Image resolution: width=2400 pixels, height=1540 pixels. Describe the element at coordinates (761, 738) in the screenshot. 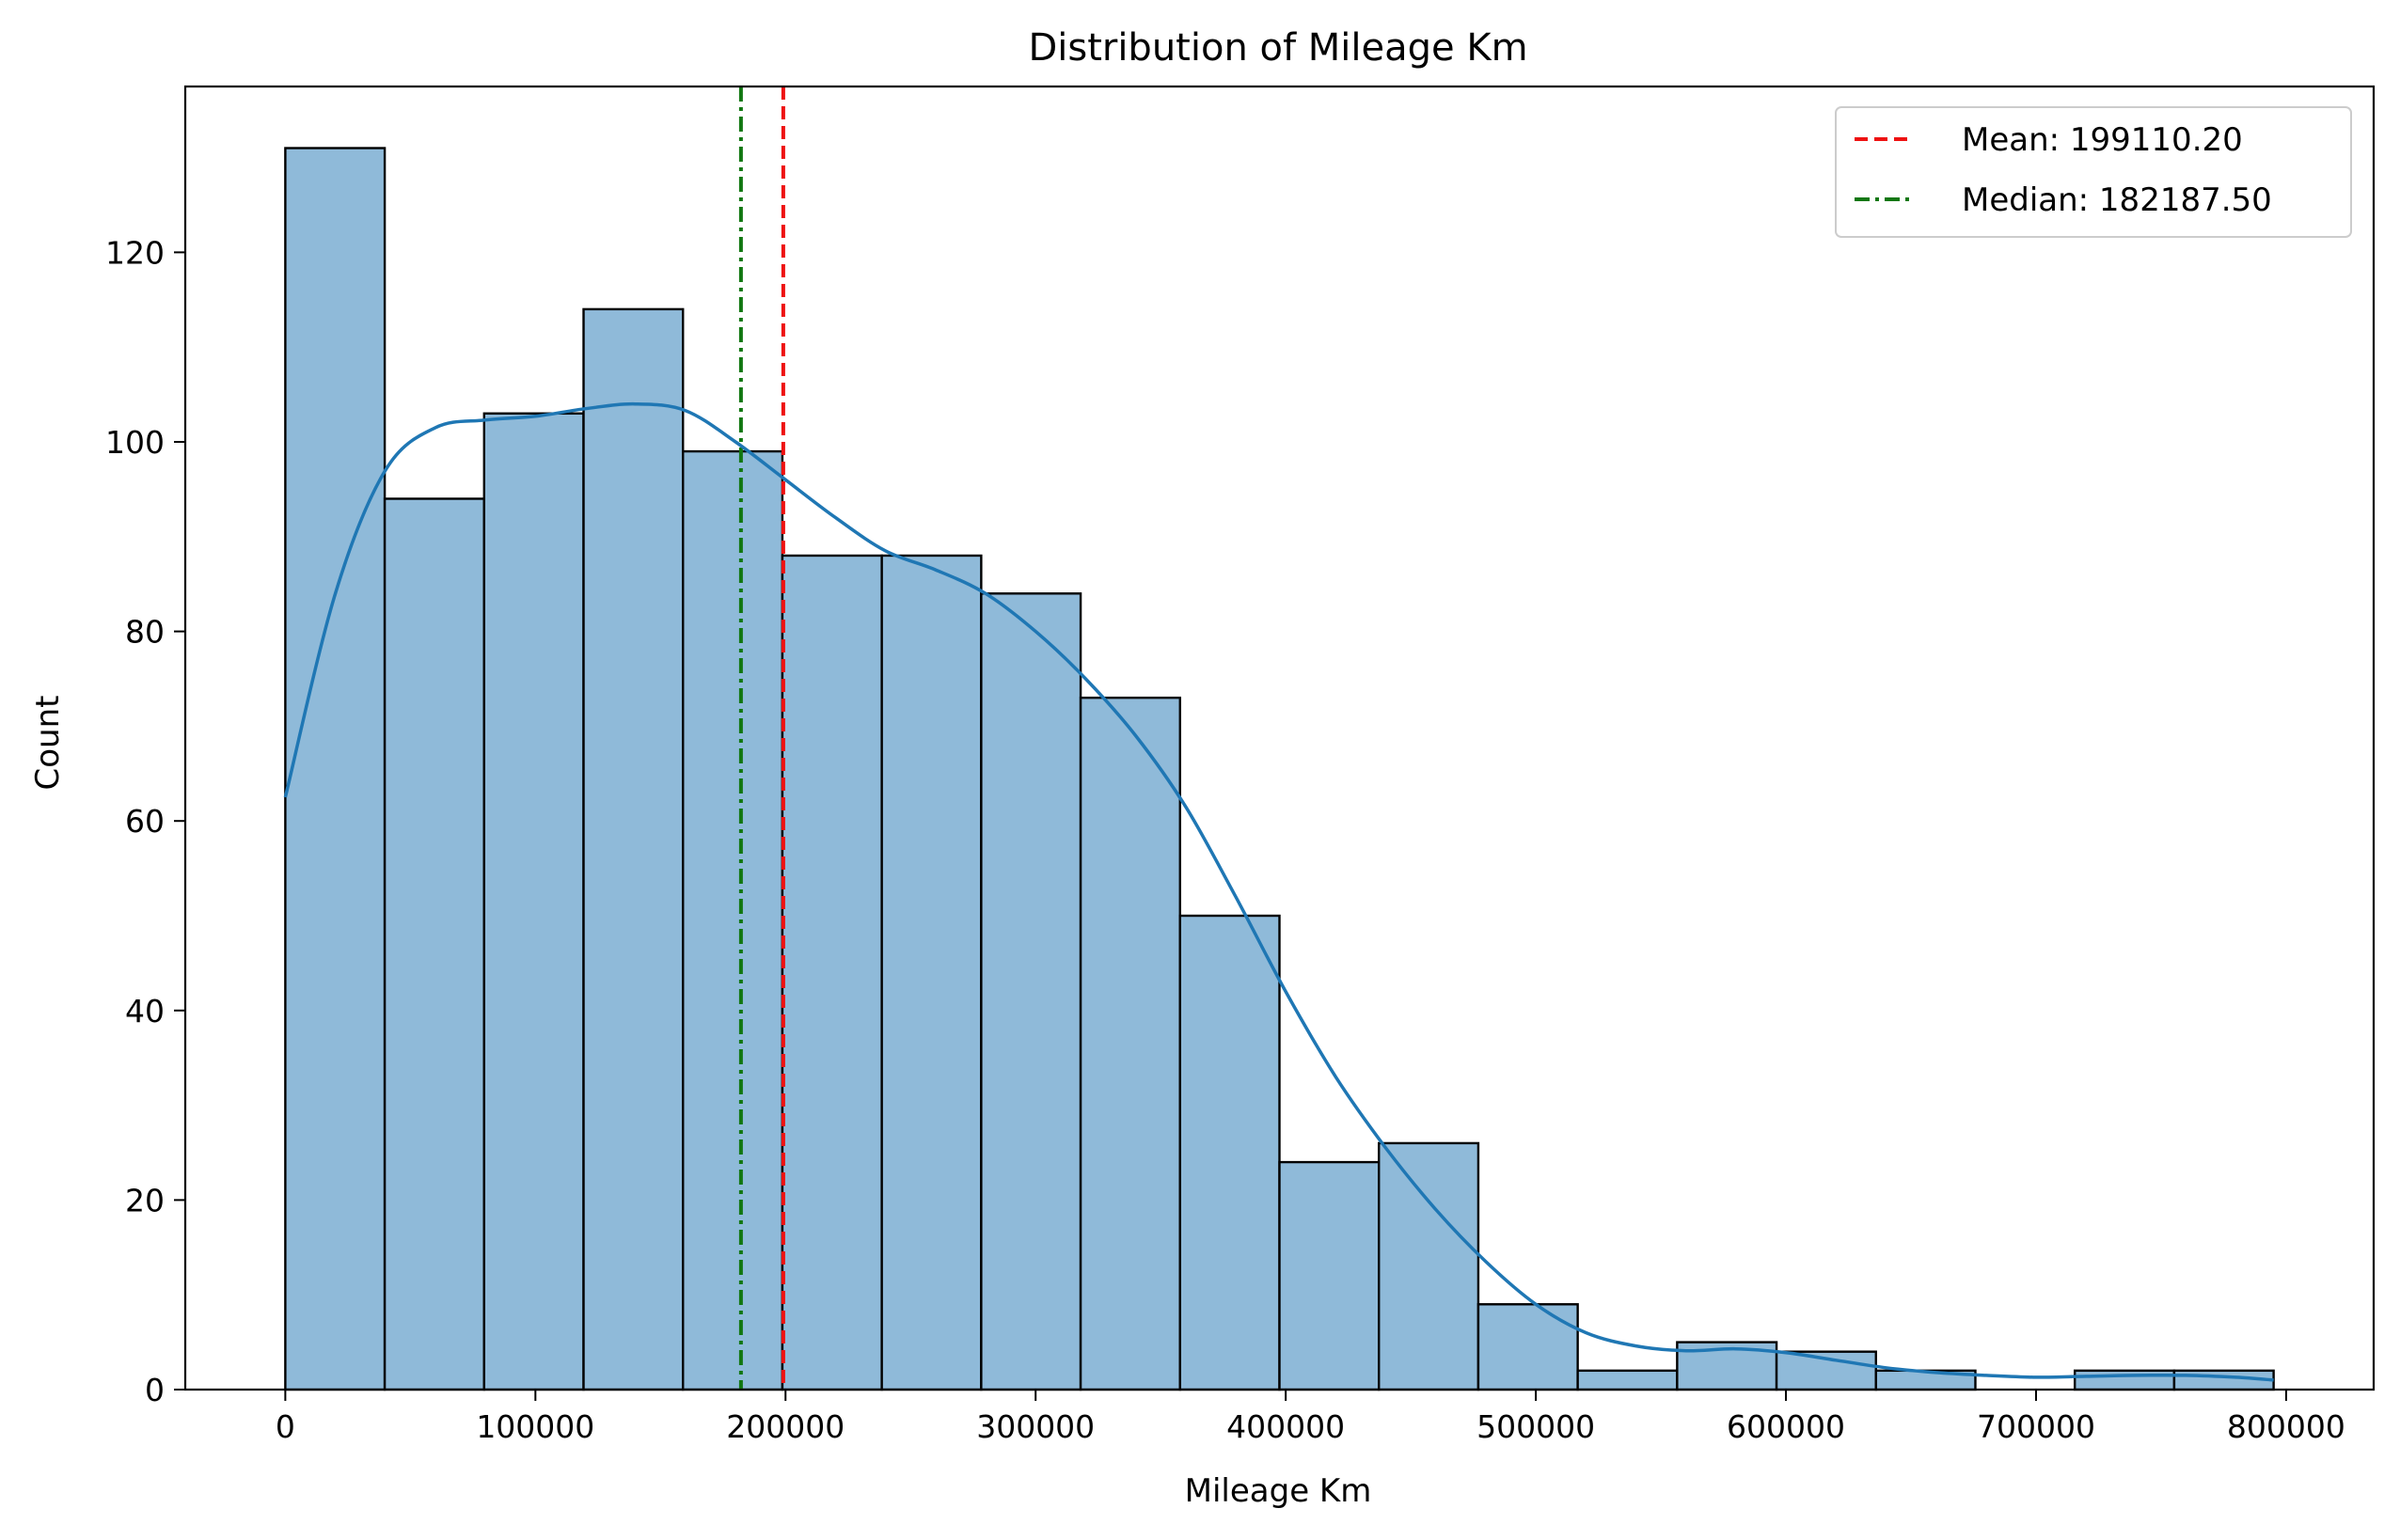

I see `reference-lines` at that location.